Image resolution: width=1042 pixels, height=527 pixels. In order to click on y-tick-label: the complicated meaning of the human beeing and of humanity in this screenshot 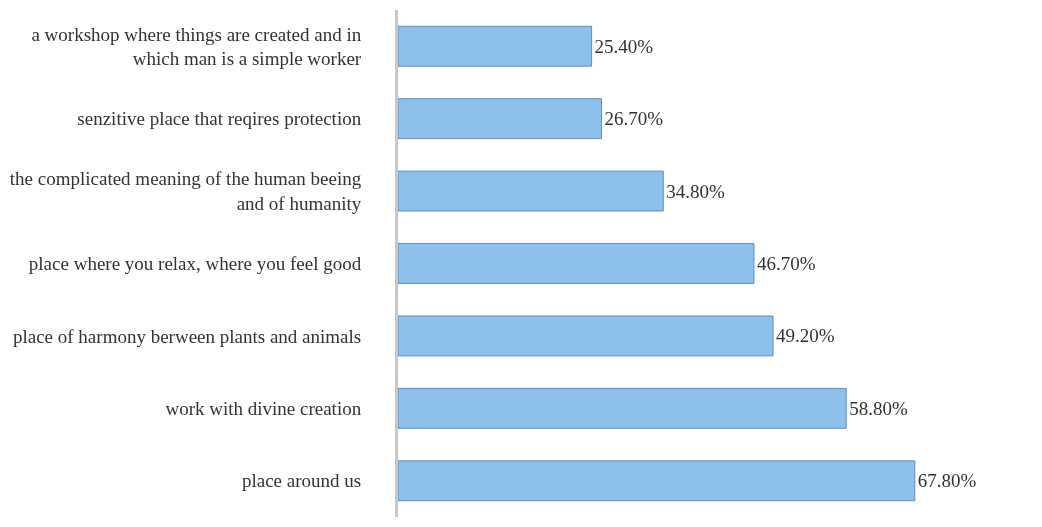, I will do `click(185, 191)`.